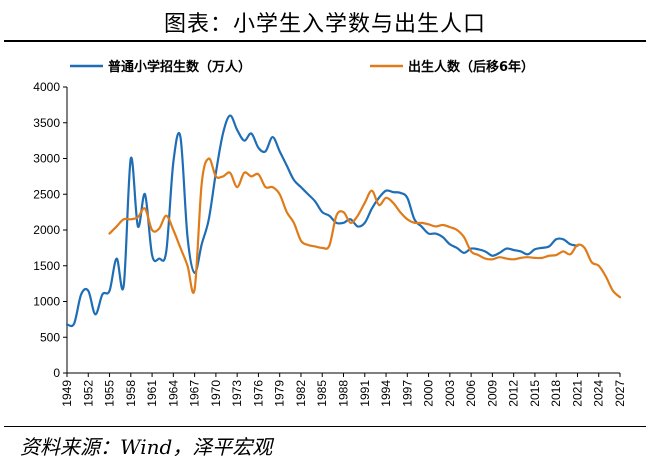 The image size is (650, 464). What do you see at coordinates (46, 302) in the screenshot?
I see `y-tick-label: 1000` at bounding box center [46, 302].